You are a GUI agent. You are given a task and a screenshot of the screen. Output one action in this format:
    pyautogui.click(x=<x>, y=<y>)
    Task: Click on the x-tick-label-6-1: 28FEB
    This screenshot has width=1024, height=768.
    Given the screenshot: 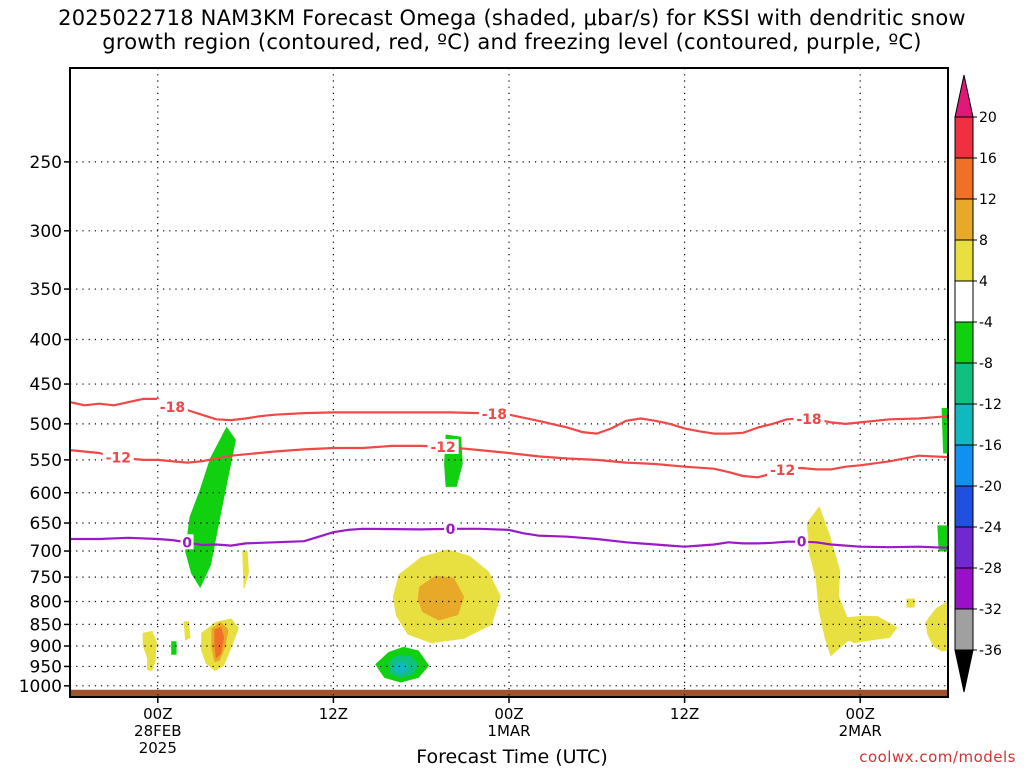 What is the action you would take?
    pyautogui.click(x=157, y=731)
    